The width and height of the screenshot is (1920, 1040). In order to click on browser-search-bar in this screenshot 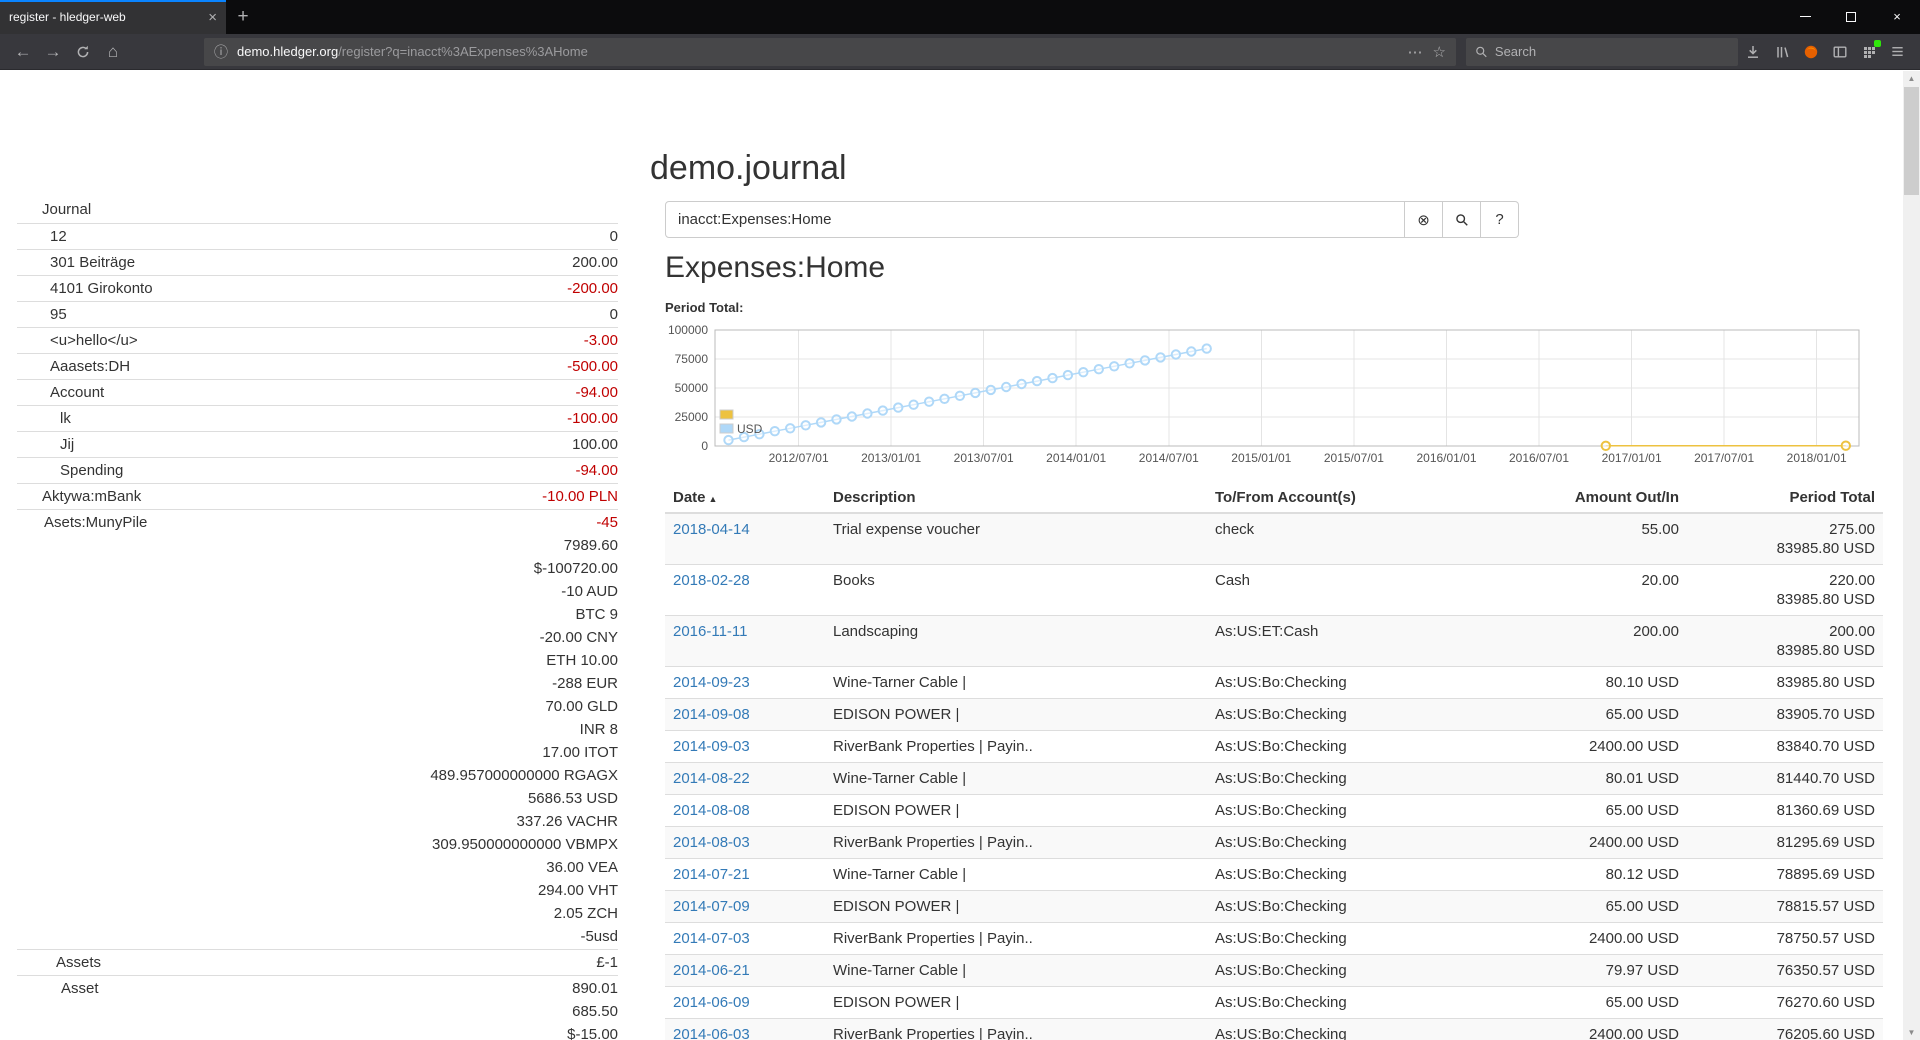, I will do `click(1602, 51)`.